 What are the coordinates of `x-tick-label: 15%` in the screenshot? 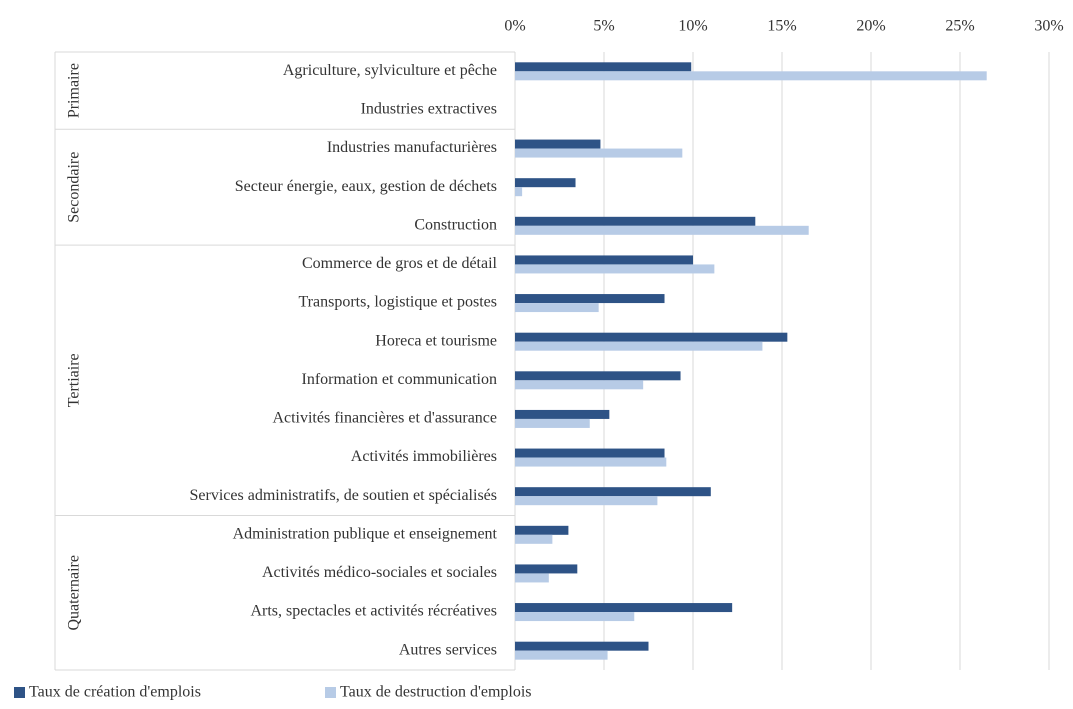 It's located at (781, 26).